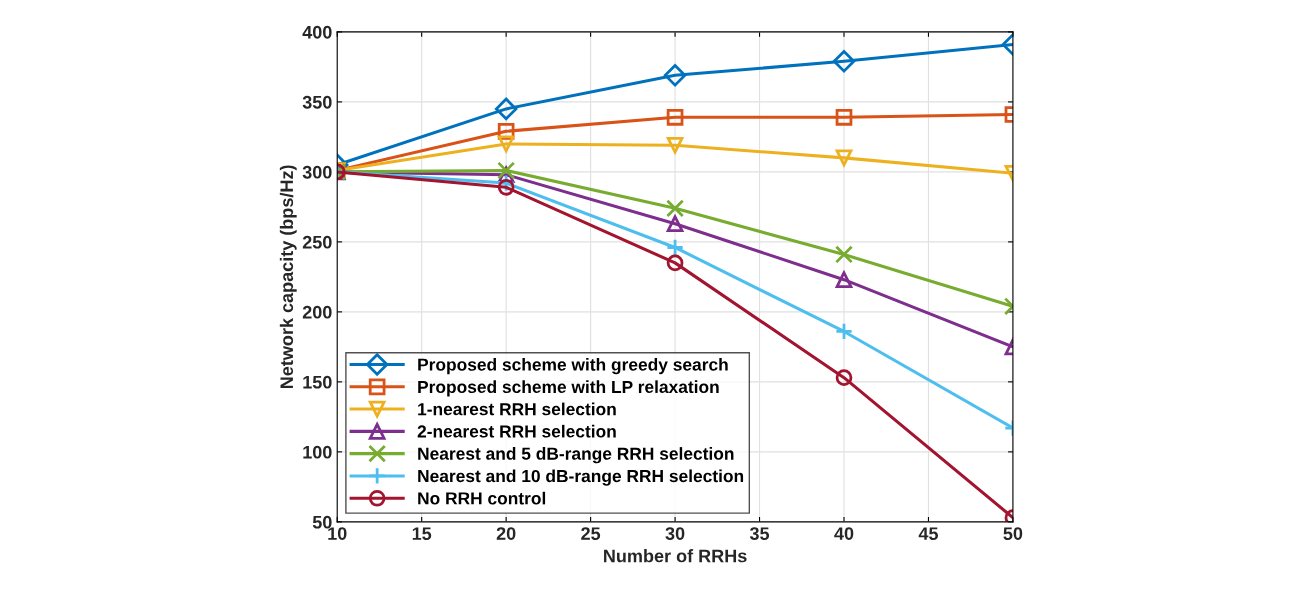  I want to click on x-tick-label: 50, so click(1013, 533).